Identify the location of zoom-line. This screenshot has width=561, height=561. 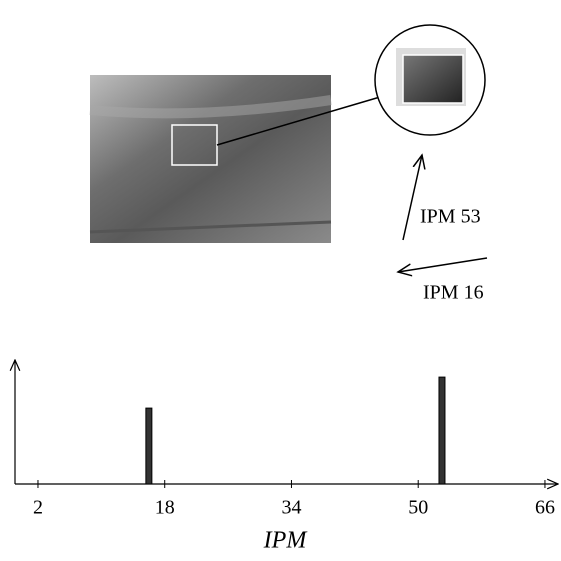
(298, 121).